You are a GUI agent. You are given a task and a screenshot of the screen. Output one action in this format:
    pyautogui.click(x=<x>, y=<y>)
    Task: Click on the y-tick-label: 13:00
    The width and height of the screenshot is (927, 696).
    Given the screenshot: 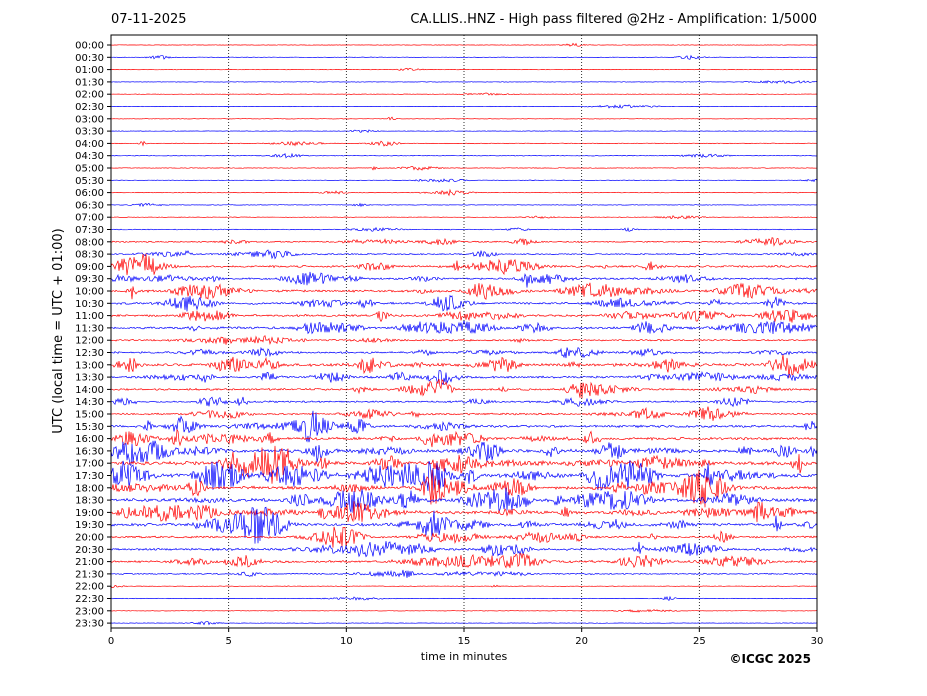 What is the action you would take?
    pyautogui.click(x=89, y=365)
    